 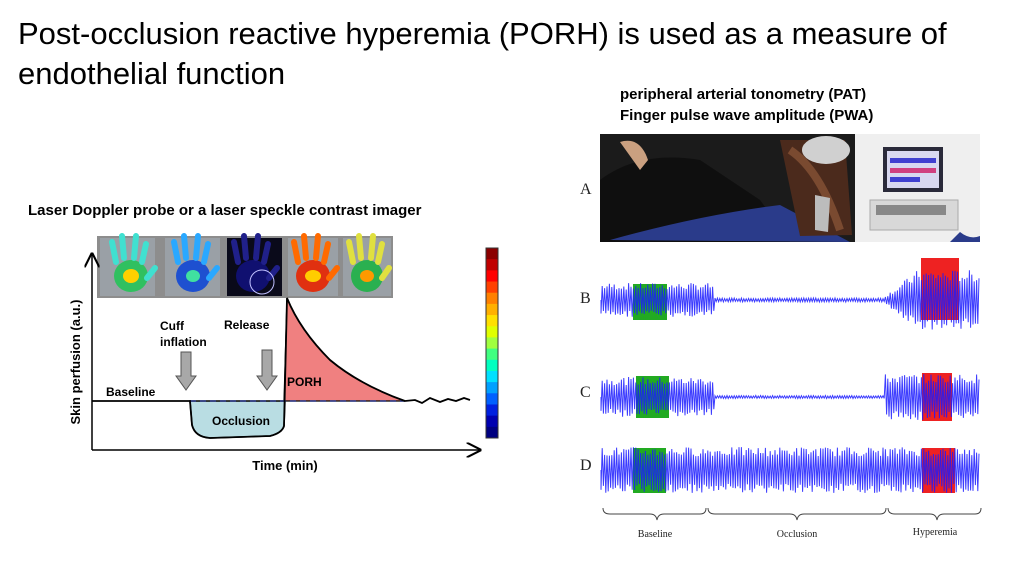 I want to click on perfusion-colorbar, so click(x=492, y=343).